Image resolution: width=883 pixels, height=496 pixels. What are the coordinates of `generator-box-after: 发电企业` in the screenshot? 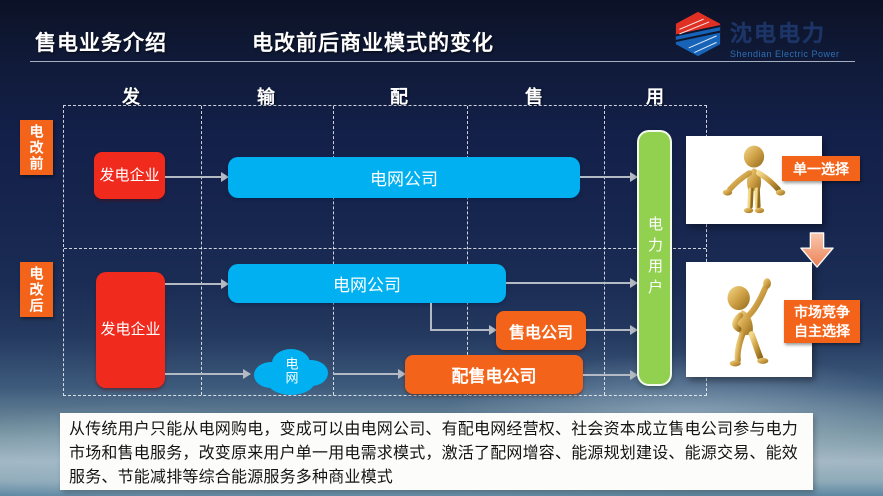 It's located at (130, 330).